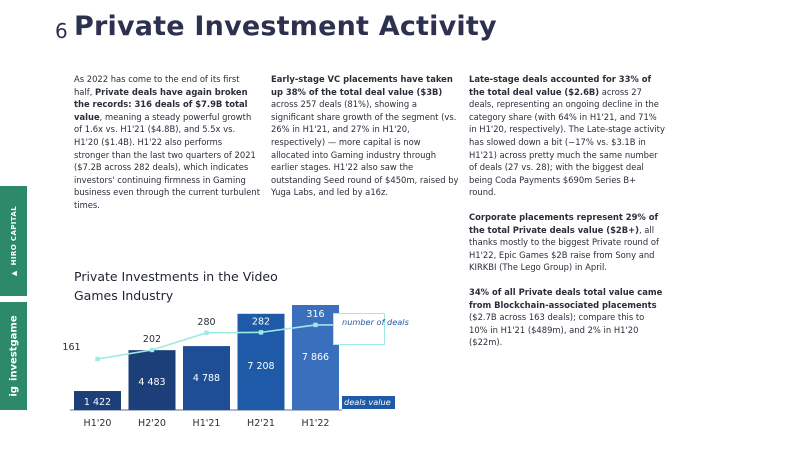  I want to click on bar-value-label: 7 208, so click(260, 366).